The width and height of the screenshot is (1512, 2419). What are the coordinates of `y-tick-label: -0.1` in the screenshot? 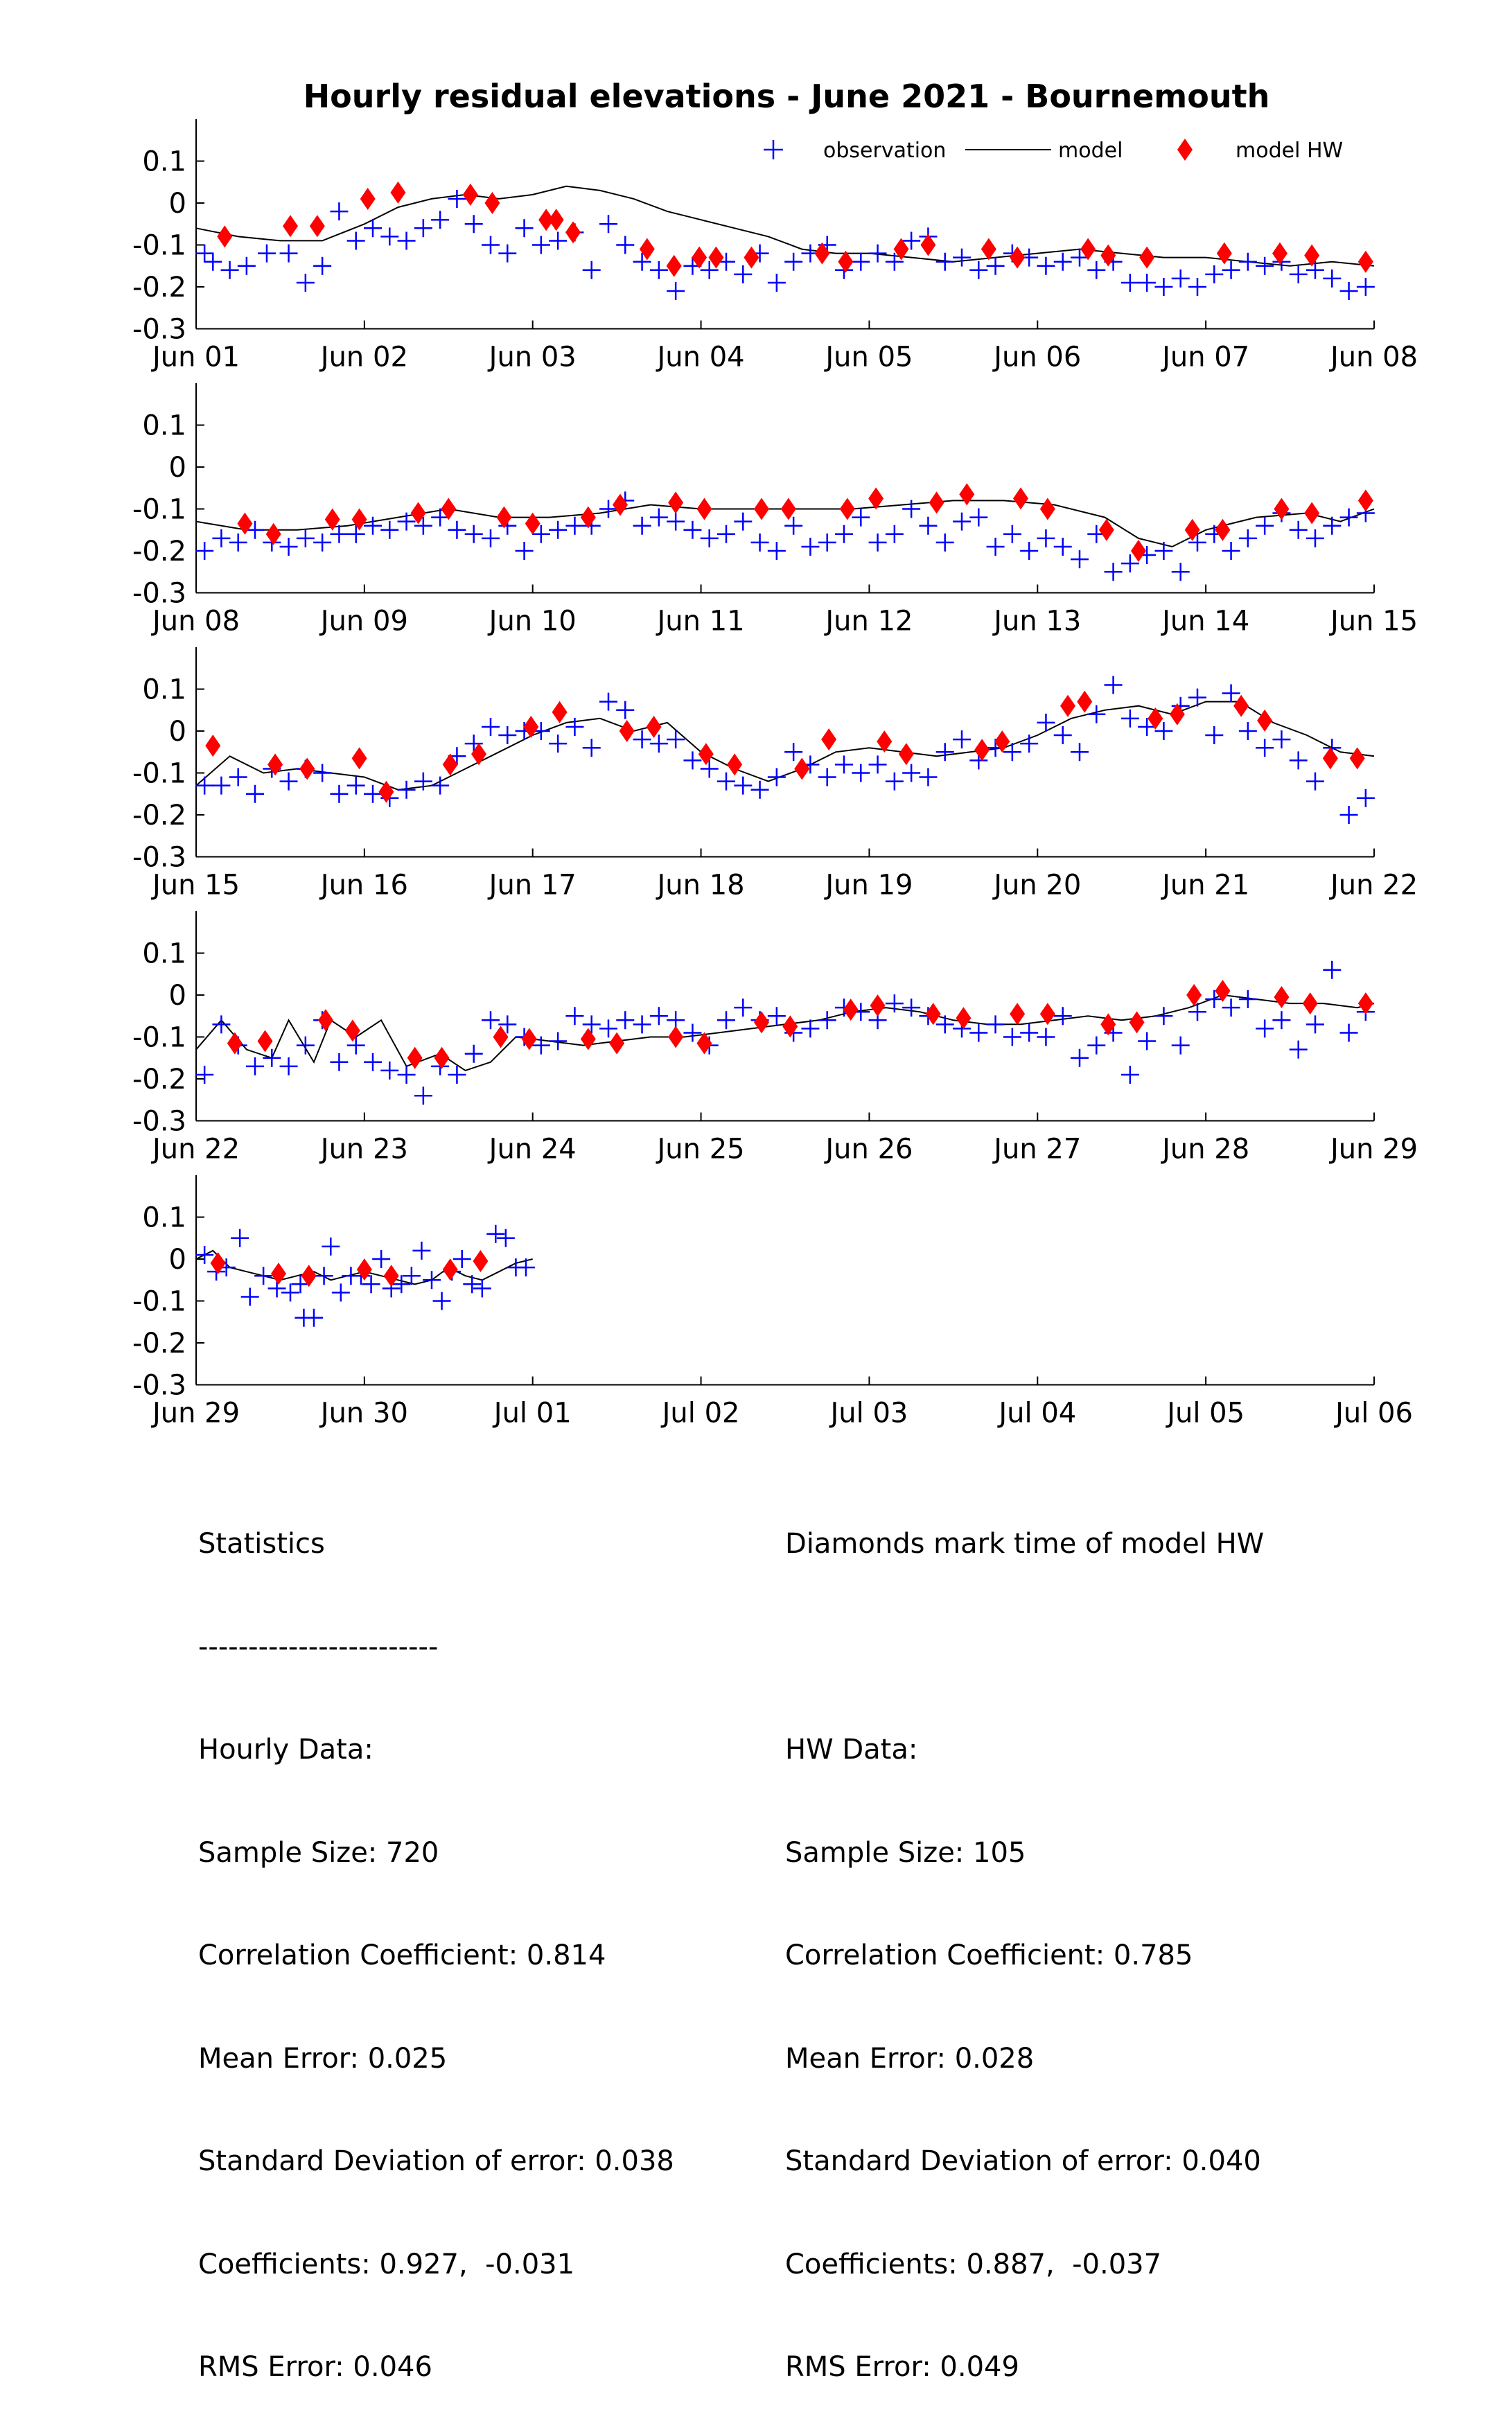 It's located at (159, 774).